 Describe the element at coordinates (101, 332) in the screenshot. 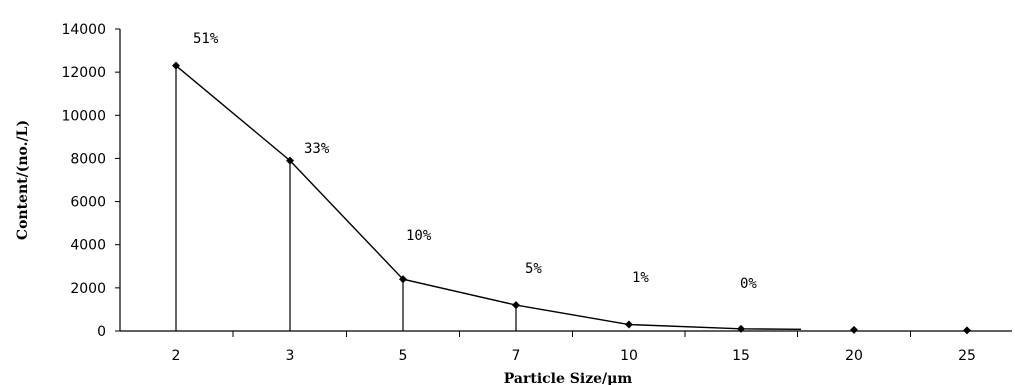

I see `y-tick-label: 0` at that location.